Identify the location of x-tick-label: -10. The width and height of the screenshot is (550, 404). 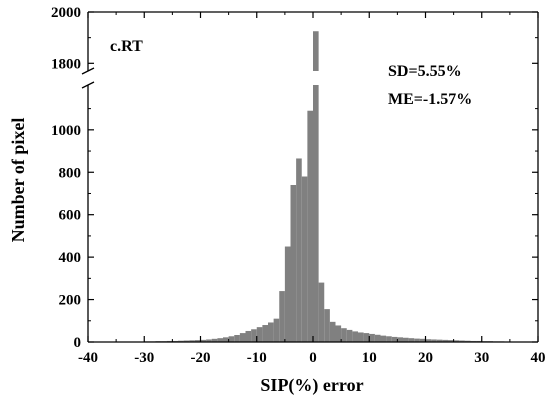
(257, 358).